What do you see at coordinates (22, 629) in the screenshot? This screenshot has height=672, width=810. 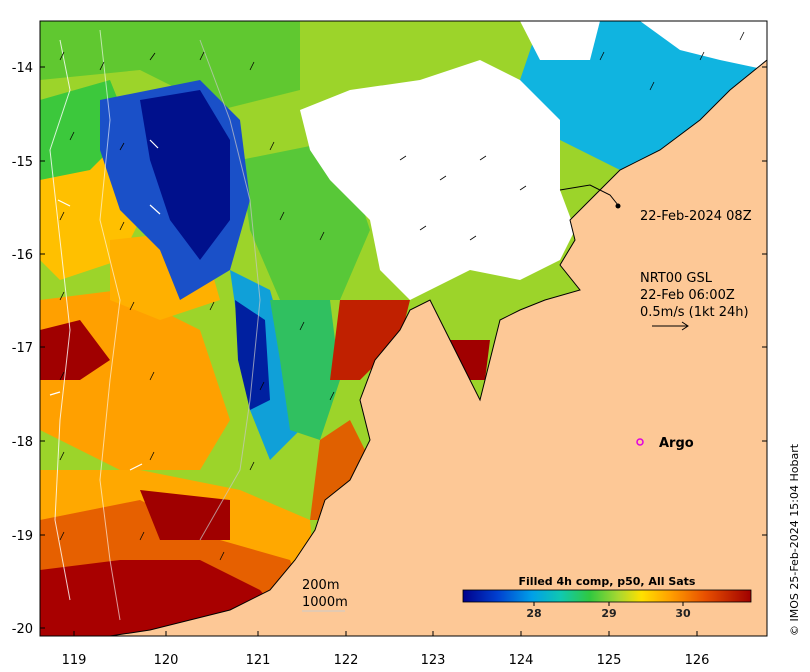 I see `lat-tick-label: -20` at bounding box center [22, 629].